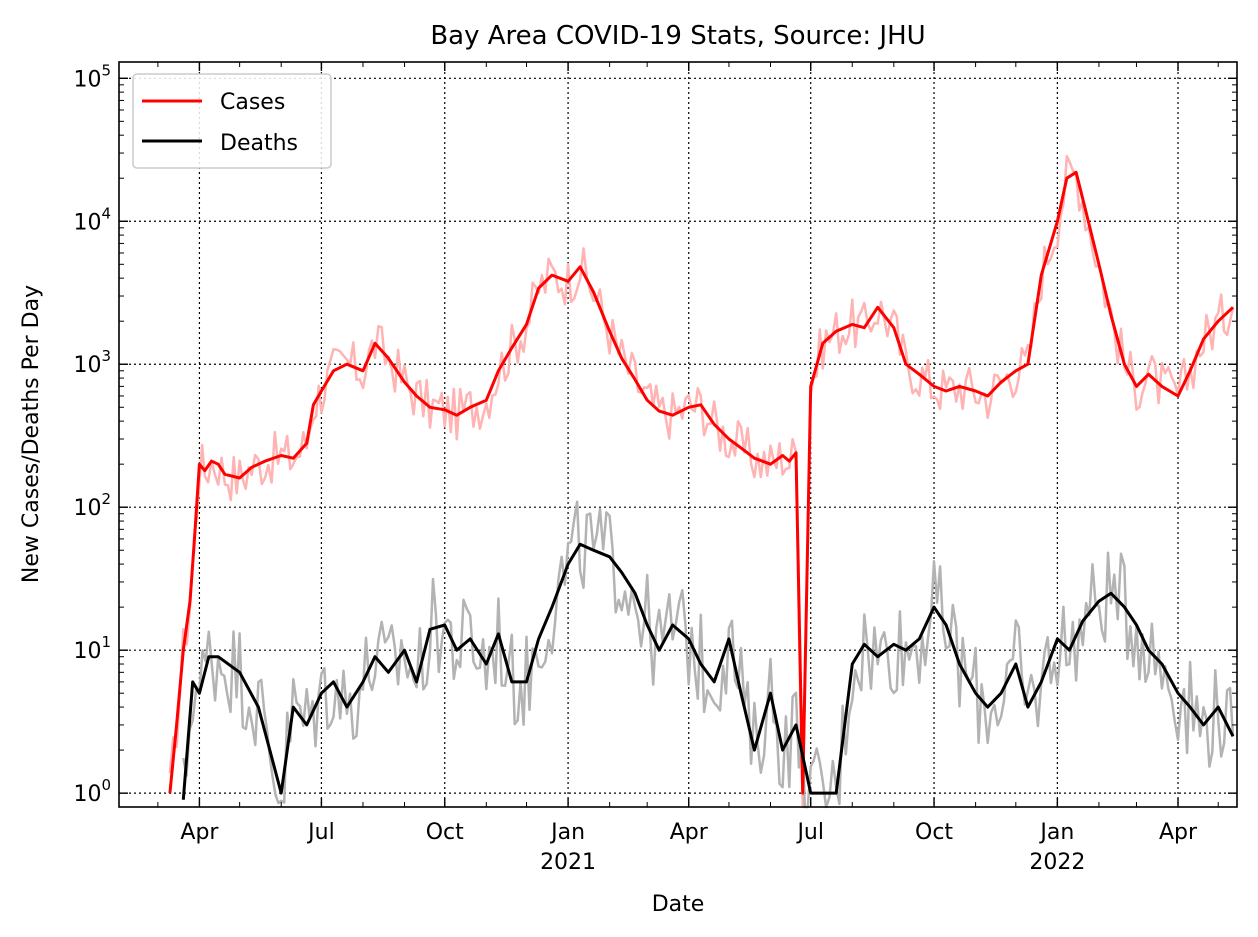 This screenshot has width=1258, height=937. I want to click on legend-label-deaths: Deaths, so click(259, 143).